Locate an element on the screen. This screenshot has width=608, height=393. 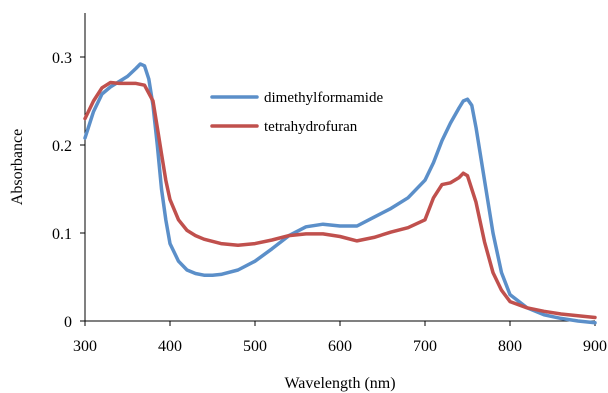
x-tick-label: 600 is located at coordinates (340, 346).